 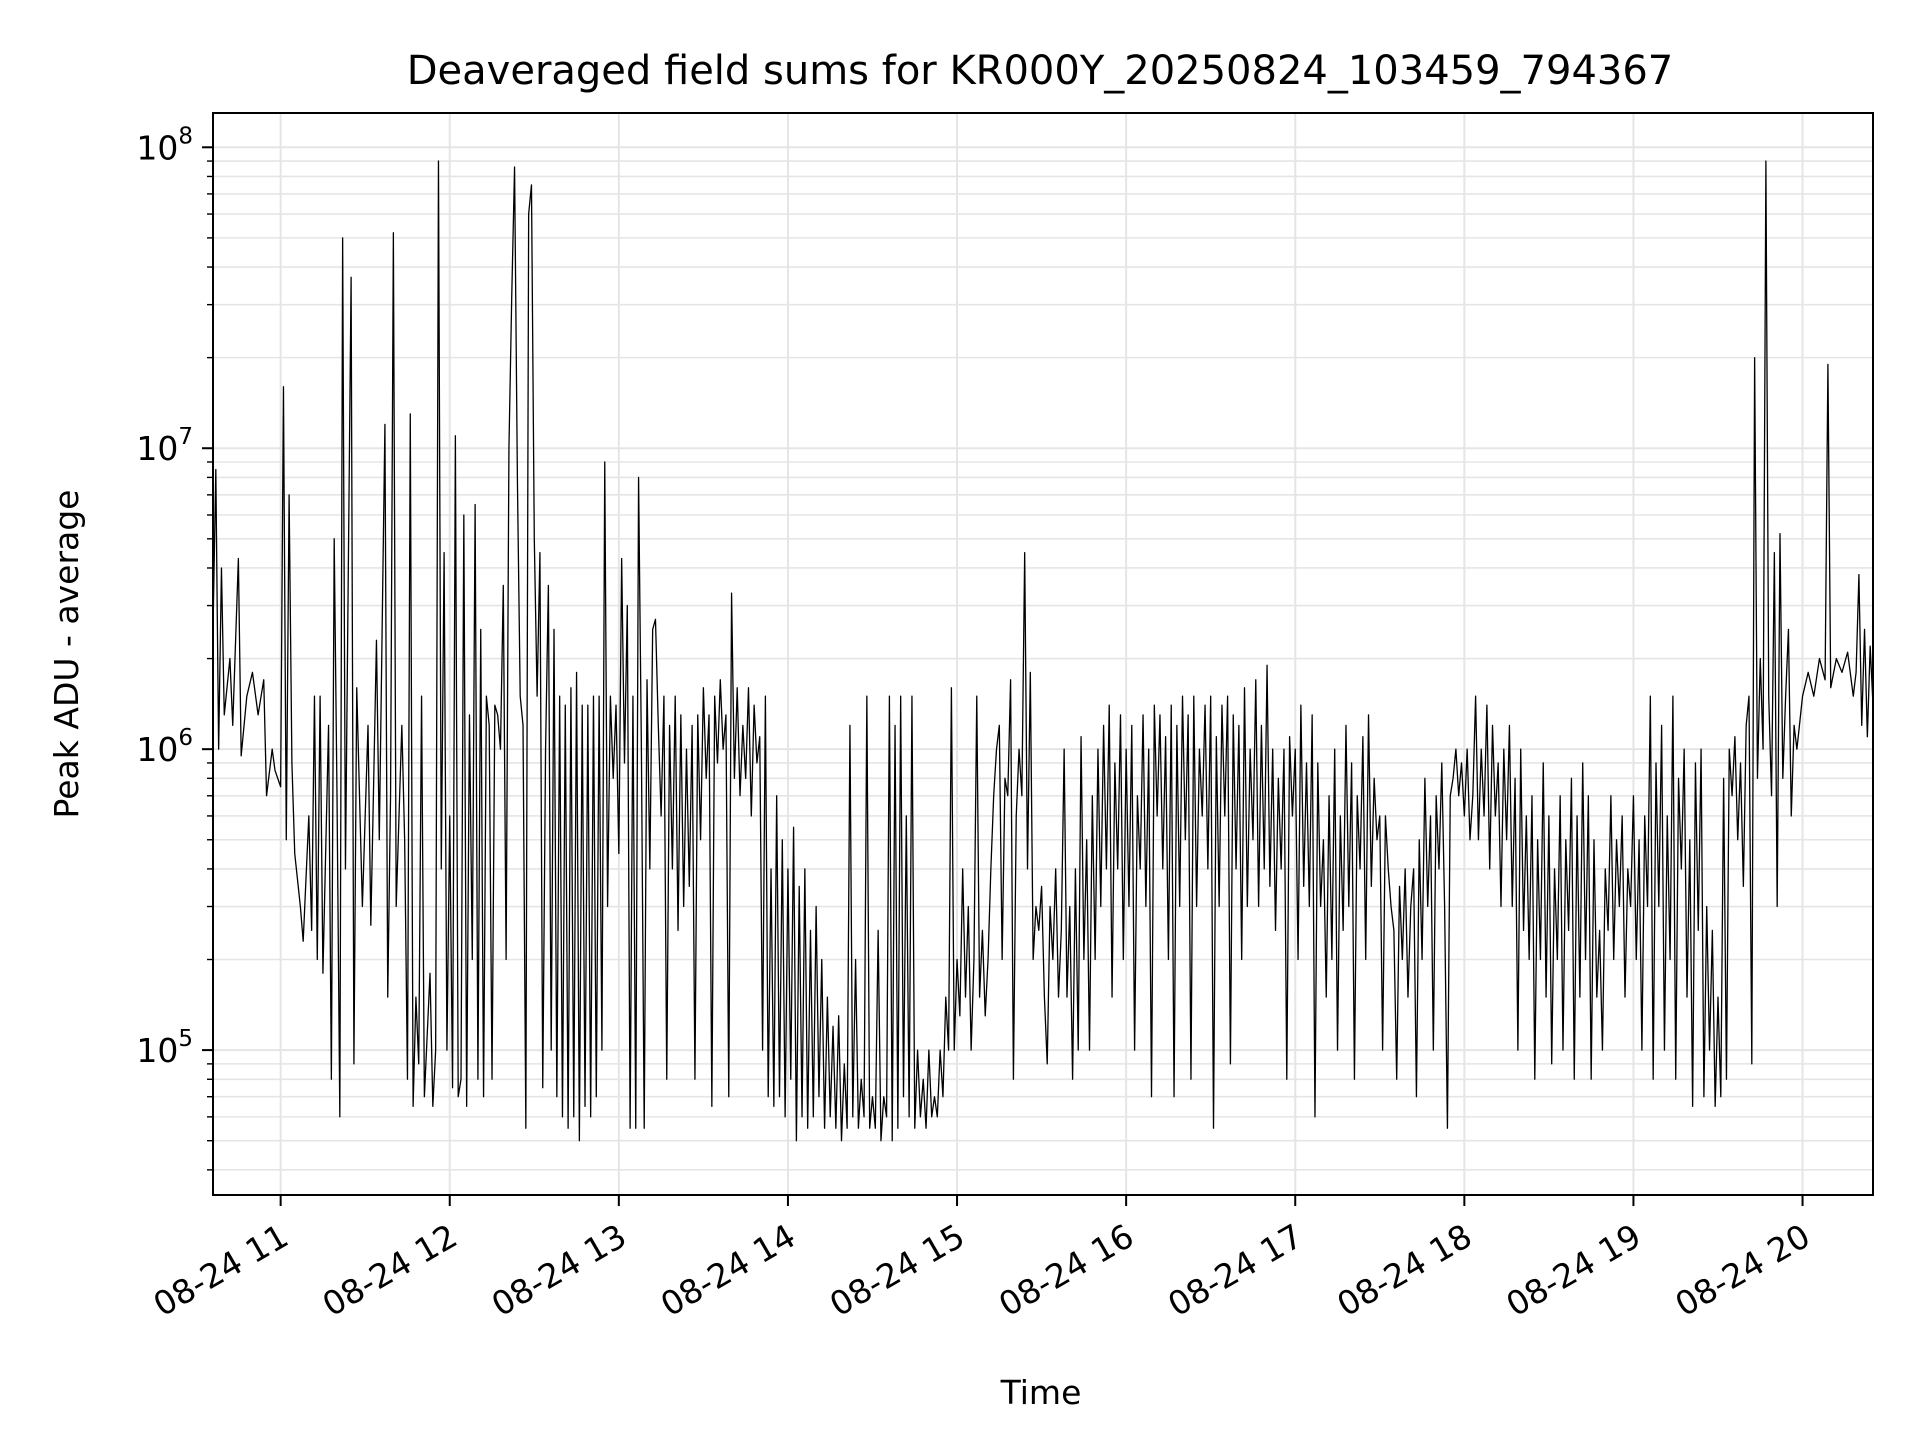 I want to click on y-tick-label: 10⁵, so click(x=164, y=1048).